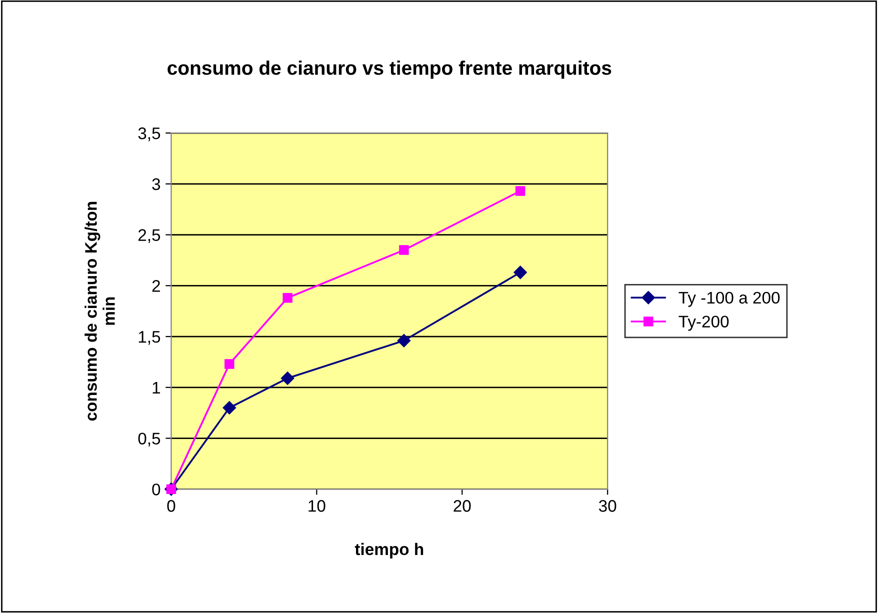 The height and width of the screenshot is (613, 878). What do you see at coordinates (317, 506) in the screenshot?
I see `x-tick-label: 10` at bounding box center [317, 506].